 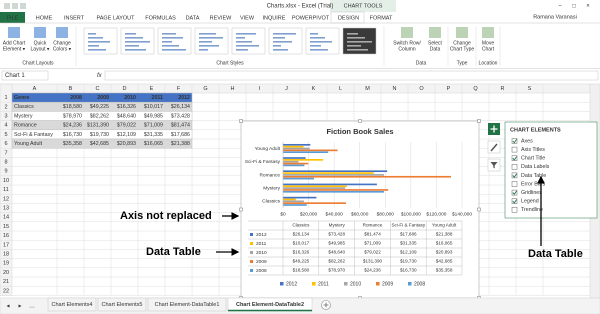 What do you see at coordinates (462, 49) in the screenshot?
I see `ribbon-button-label: Chart Type` at bounding box center [462, 49].